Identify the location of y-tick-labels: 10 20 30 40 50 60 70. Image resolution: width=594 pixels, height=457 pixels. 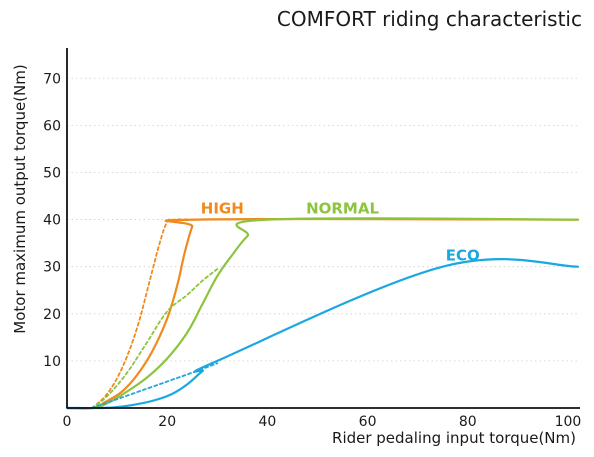
(52, 220).